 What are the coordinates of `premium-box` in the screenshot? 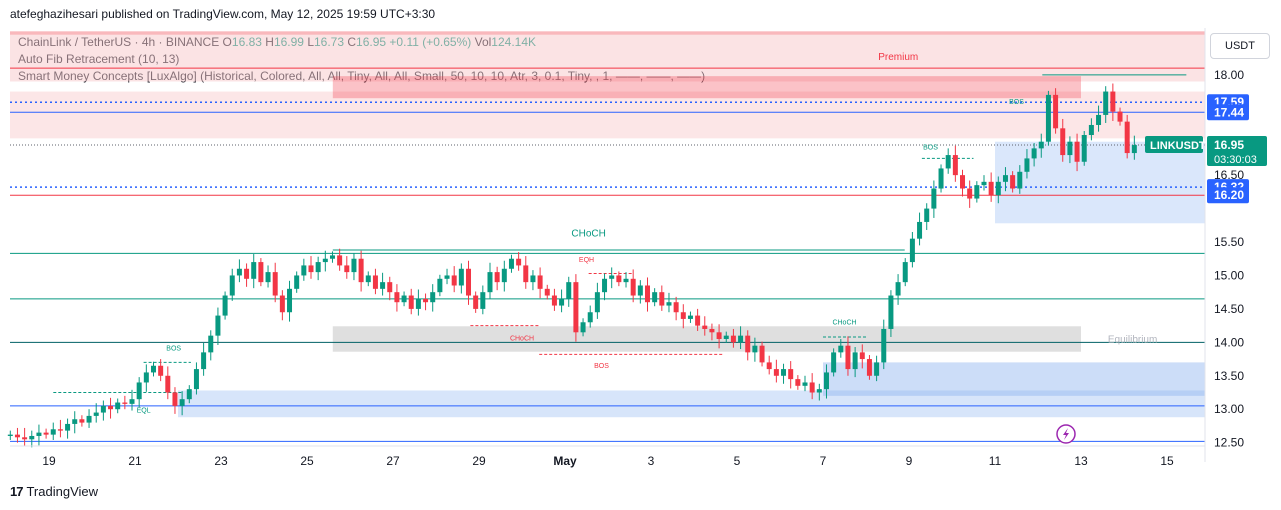 It's located at (706, 87).